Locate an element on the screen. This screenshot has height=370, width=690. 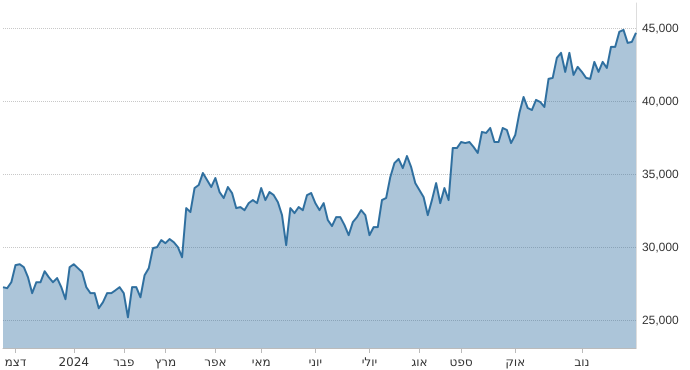
y-tick-label: 40,000 is located at coordinates (661, 101).